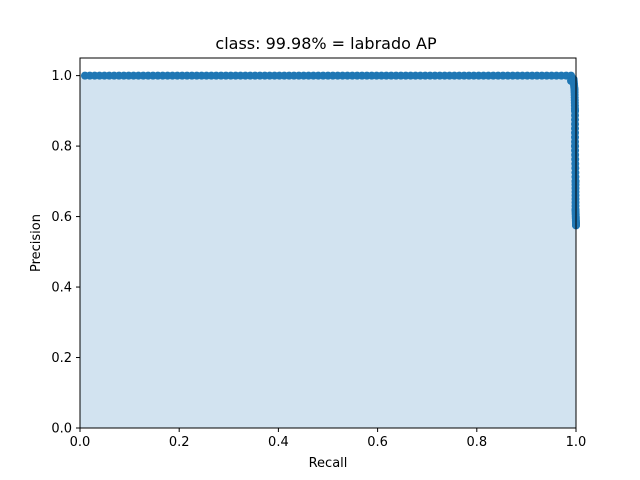 The height and width of the screenshot is (480, 640). What do you see at coordinates (576, 442) in the screenshot?
I see `x-tick-label: 1.0` at bounding box center [576, 442].